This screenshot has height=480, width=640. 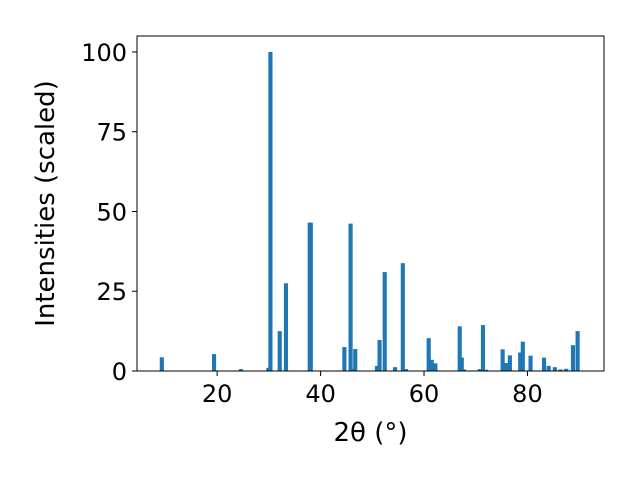 What do you see at coordinates (370, 433) in the screenshot?
I see `x-axis-label: 2θ (°)` at bounding box center [370, 433].